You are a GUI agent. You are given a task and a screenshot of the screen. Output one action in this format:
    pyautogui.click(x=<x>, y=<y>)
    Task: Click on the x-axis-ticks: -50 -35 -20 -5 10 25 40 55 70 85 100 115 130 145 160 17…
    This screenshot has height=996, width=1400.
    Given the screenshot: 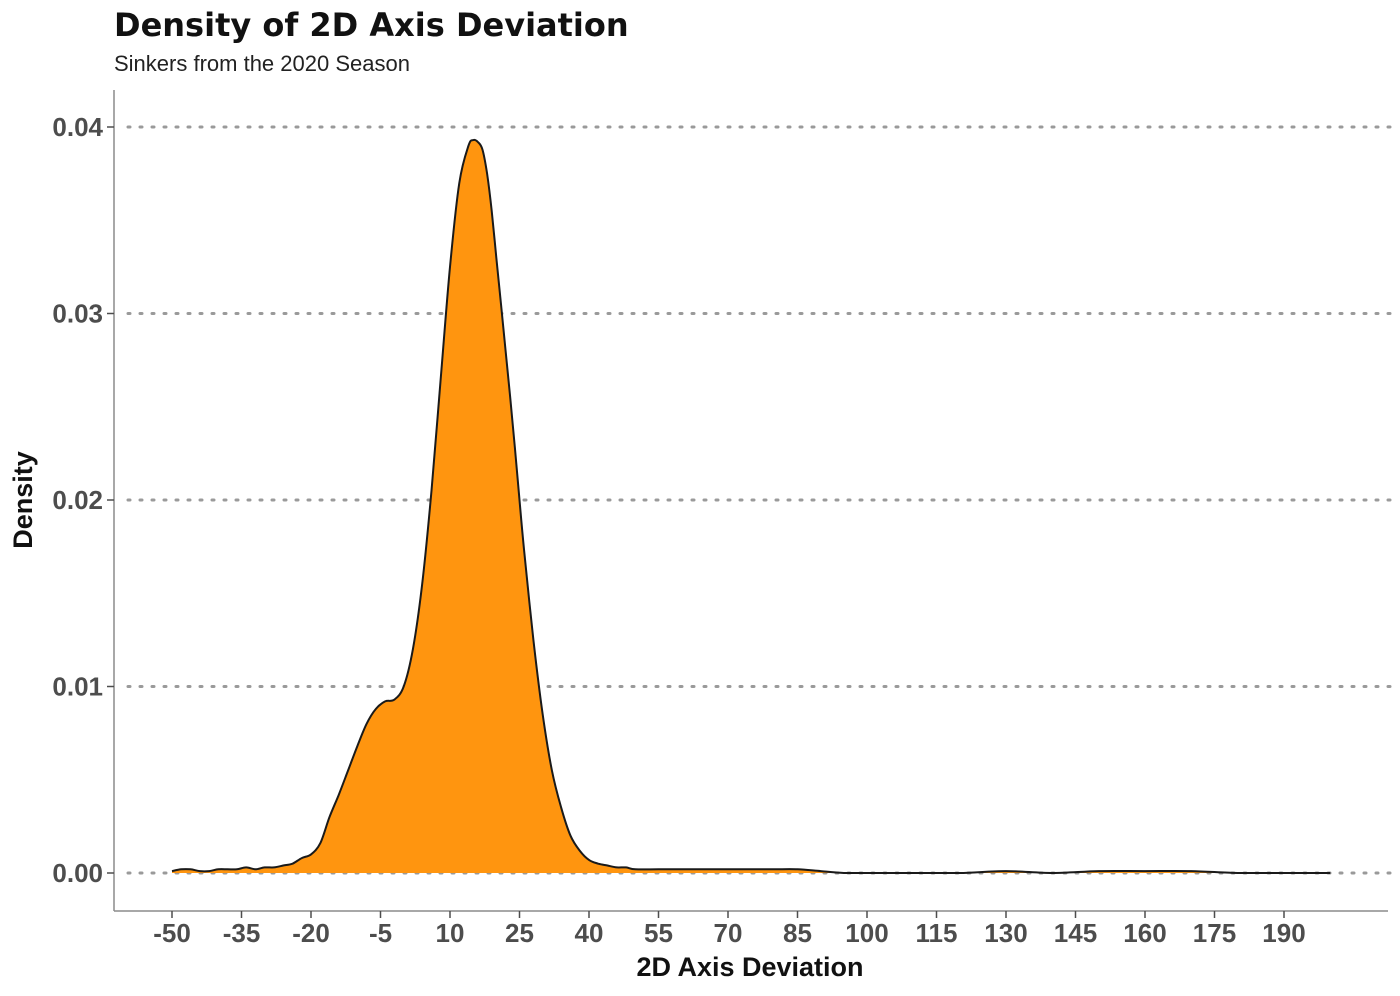 What is the action you would take?
    pyautogui.click(x=729, y=929)
    